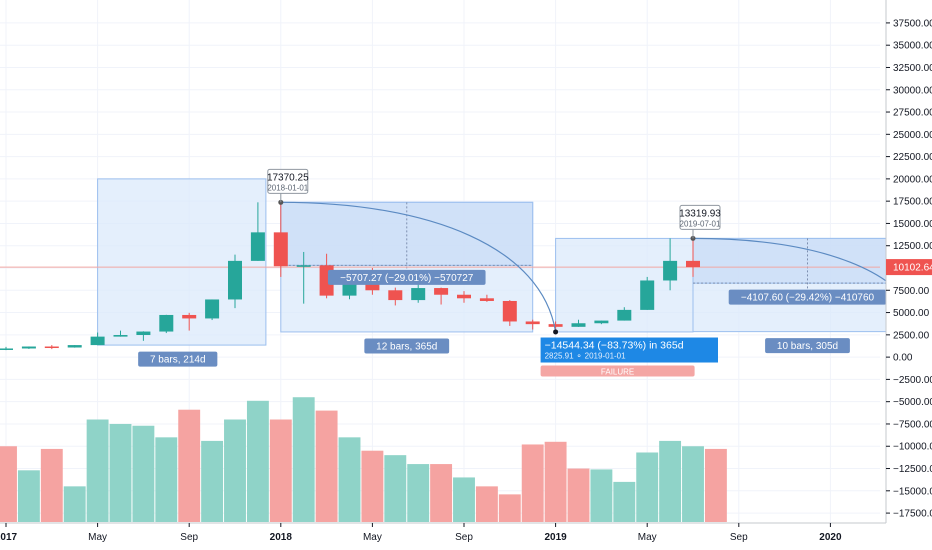 The image size is (932, 550). Describe the element at coordinates (912, 157) in the screenshot. I see `price-axis-label: 22500.00` at that location.